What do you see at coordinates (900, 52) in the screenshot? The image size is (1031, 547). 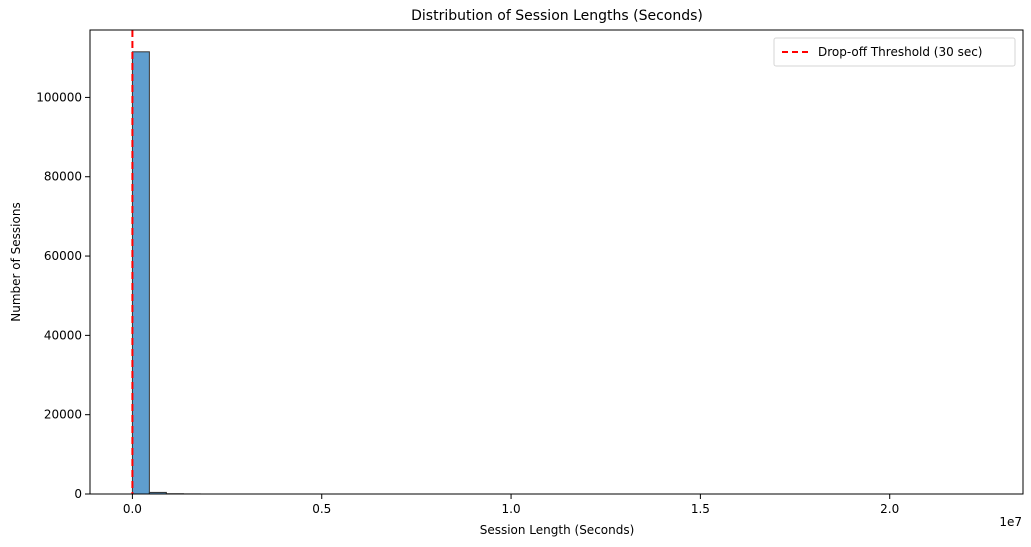 I see `legend-threshold-label: Drop-off Threshold (30 sec)` at bounding box center [900, 52].